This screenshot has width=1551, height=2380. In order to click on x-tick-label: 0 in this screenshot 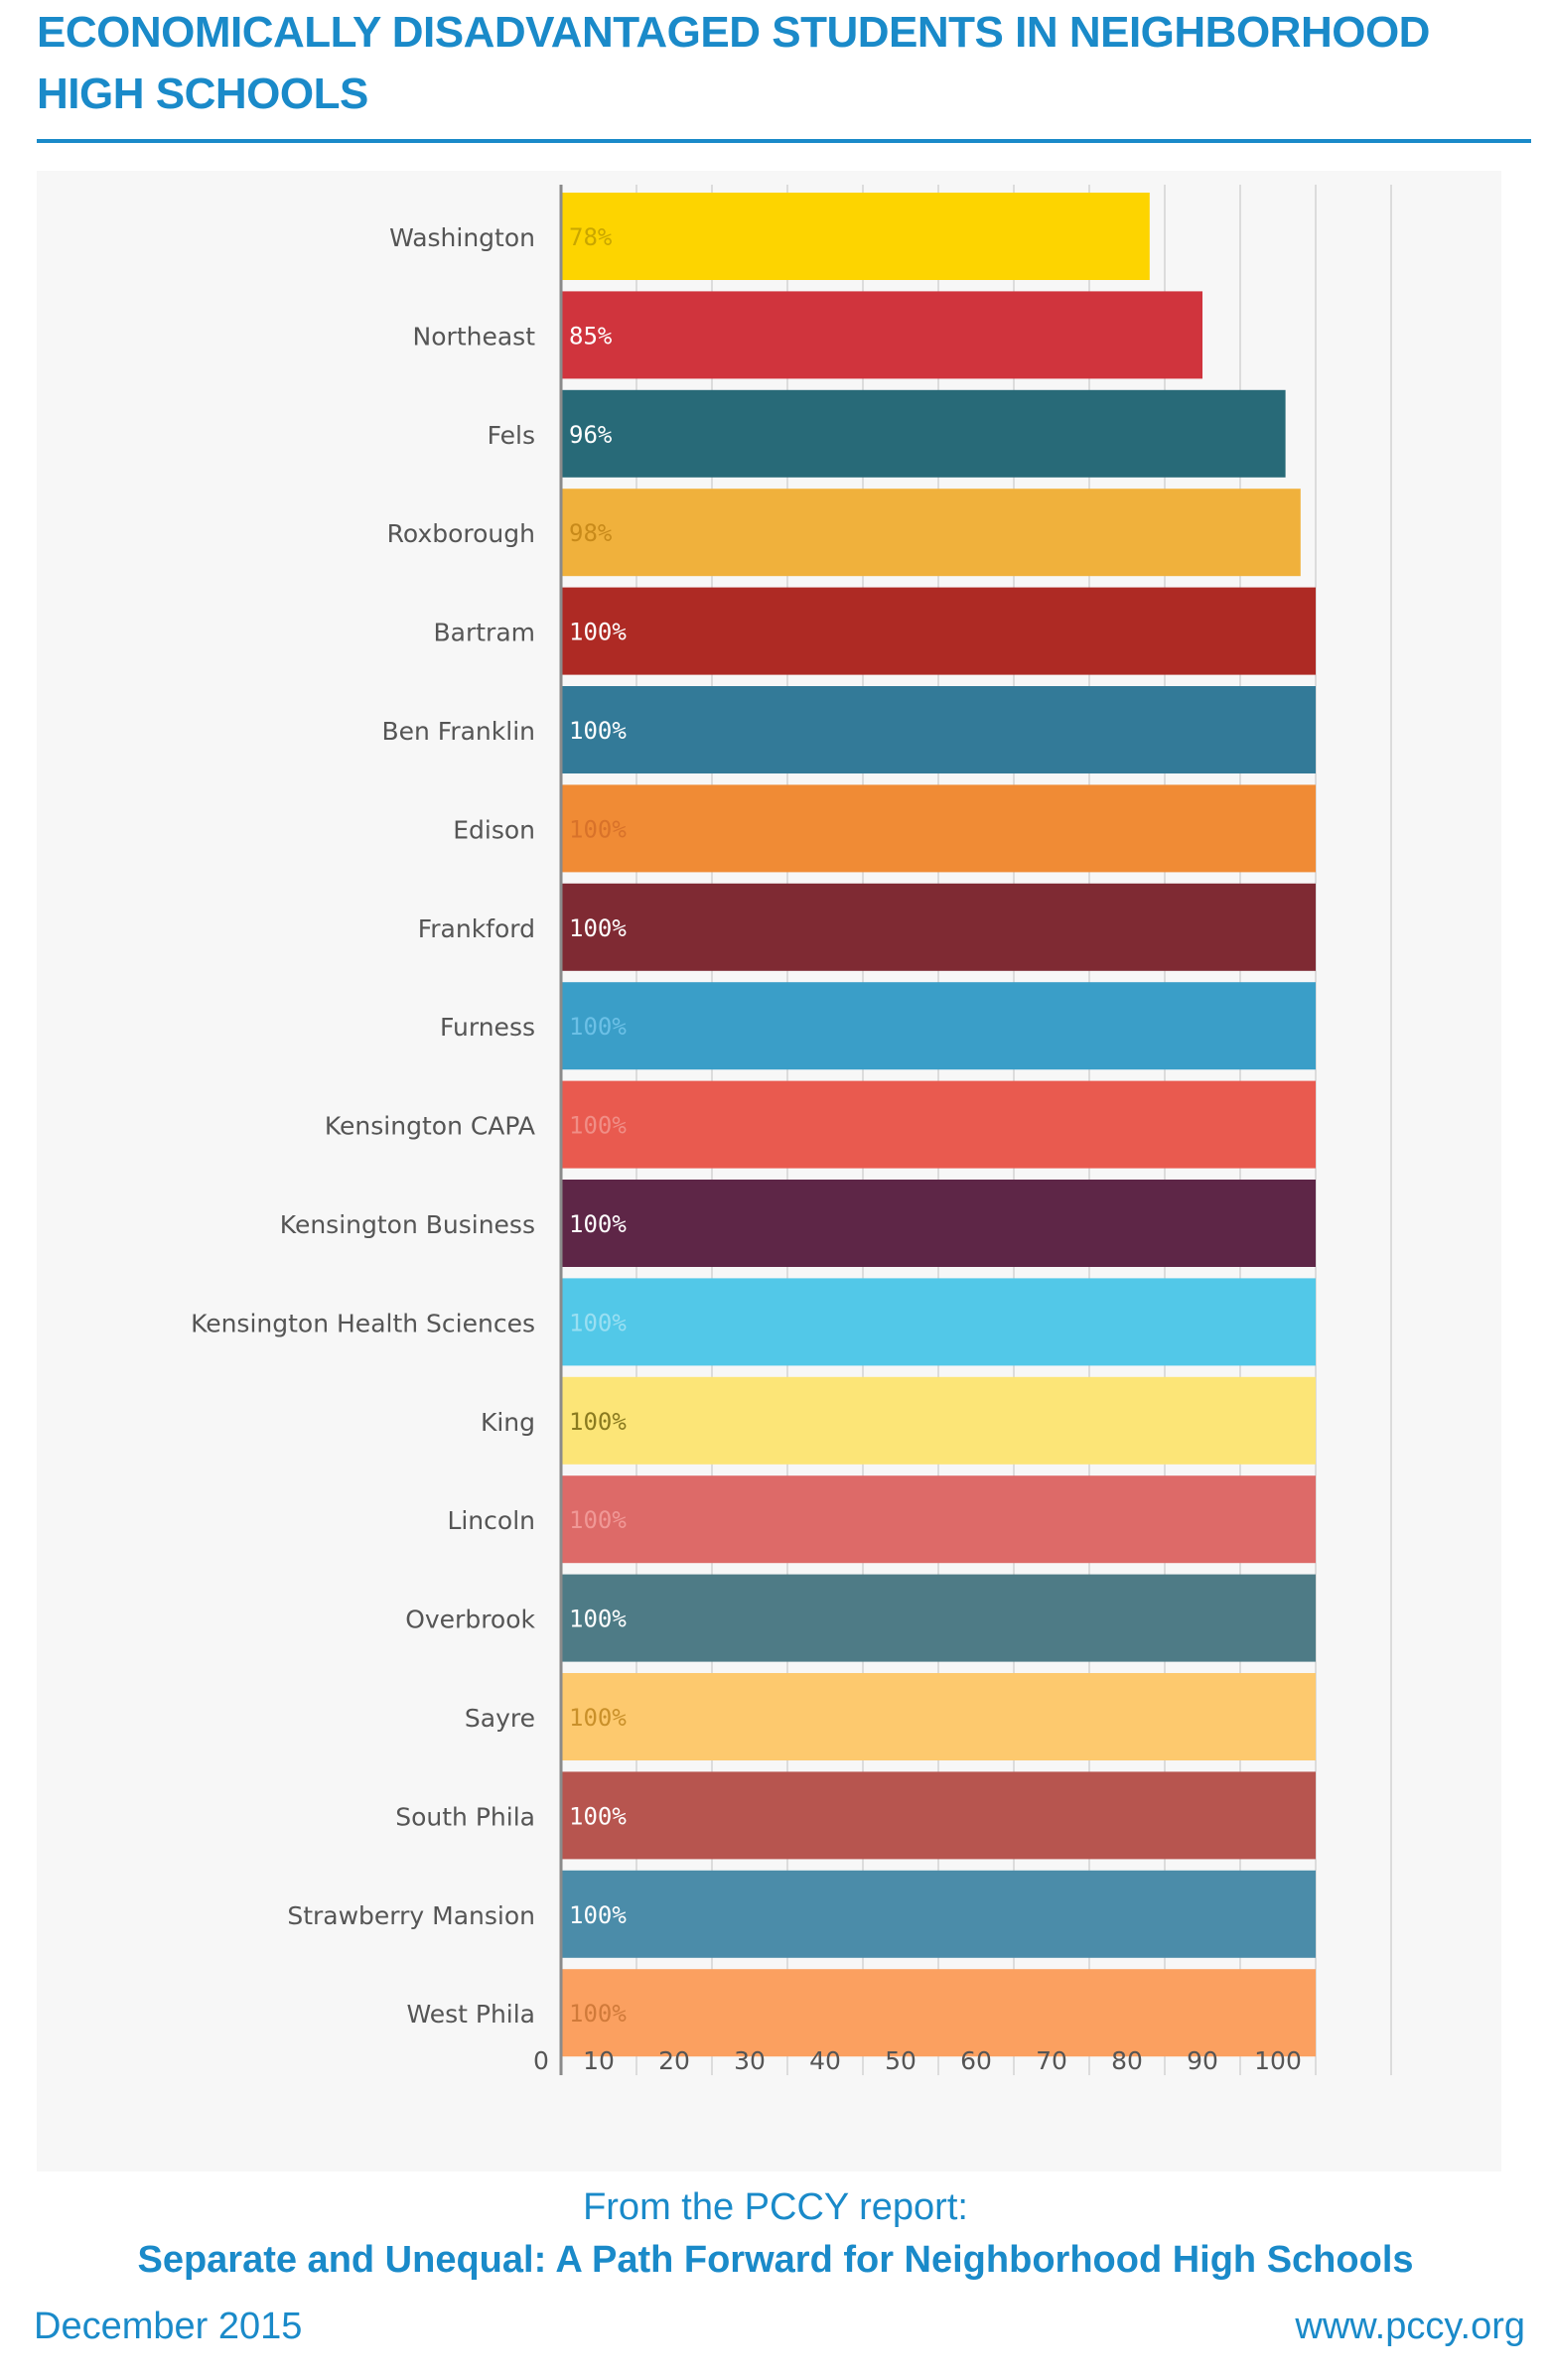, I will do `click(541, 2060)`.